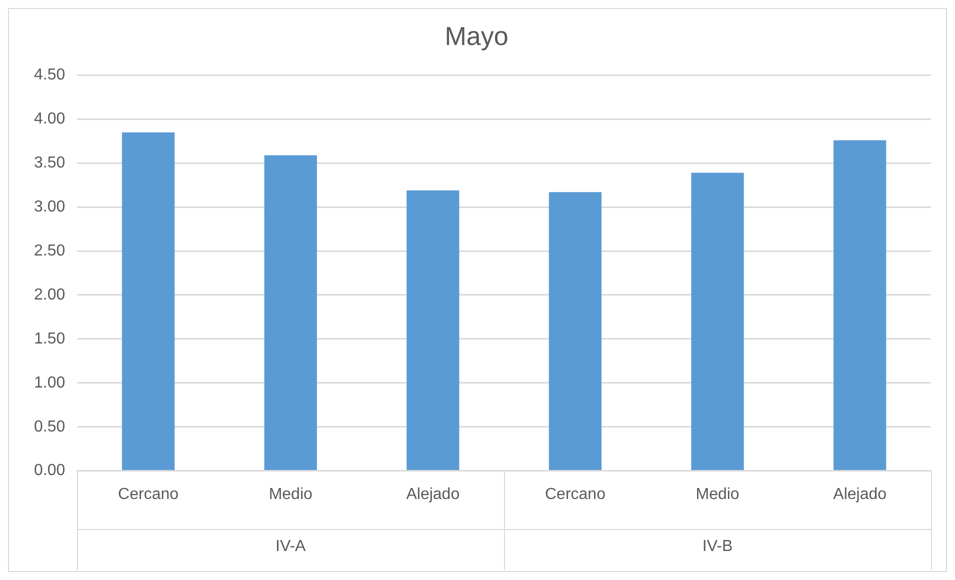  Describe the element at coordinates (290, 547) in the screenshot. I see `text: IV-A` at that location.